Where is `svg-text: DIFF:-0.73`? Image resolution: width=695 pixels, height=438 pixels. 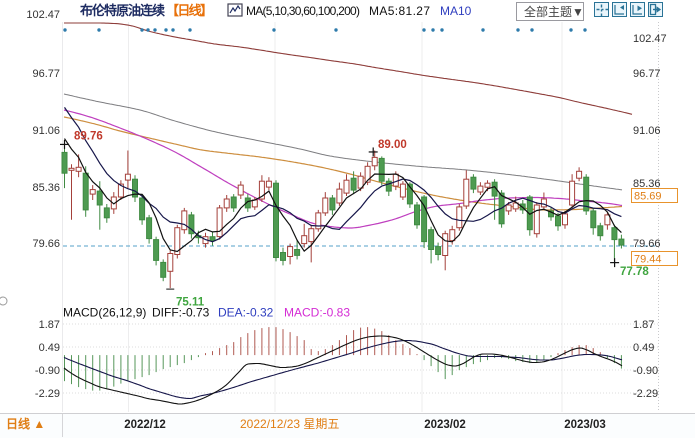
svg-text: DIFF:-0.73 is located at coordinates (181, 313).